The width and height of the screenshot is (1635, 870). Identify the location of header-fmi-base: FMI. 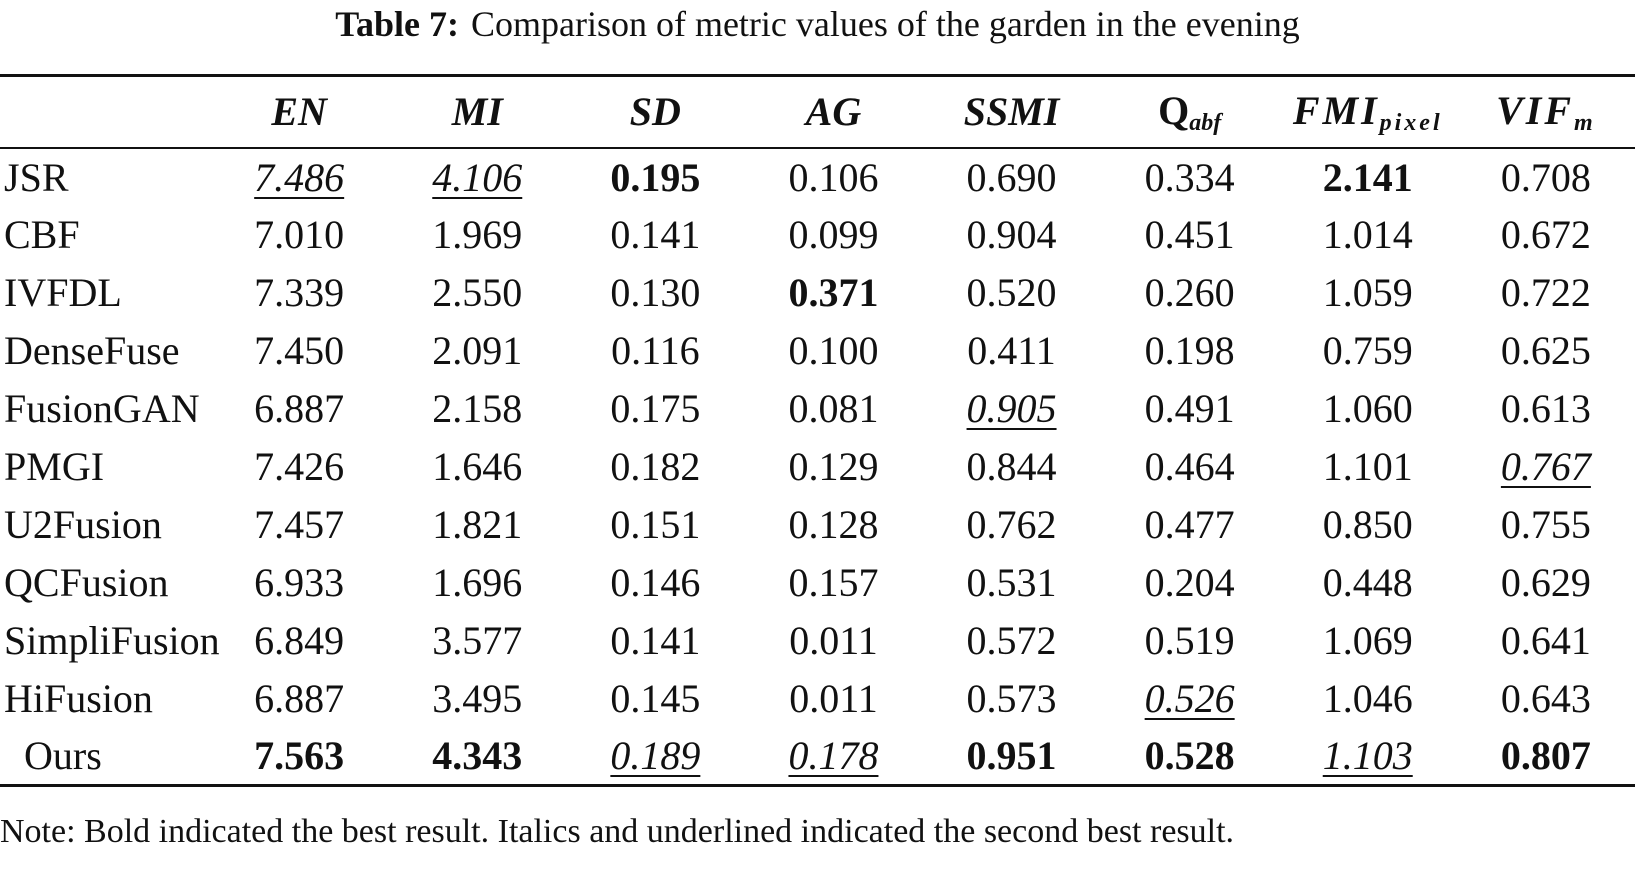
(1336, 110).